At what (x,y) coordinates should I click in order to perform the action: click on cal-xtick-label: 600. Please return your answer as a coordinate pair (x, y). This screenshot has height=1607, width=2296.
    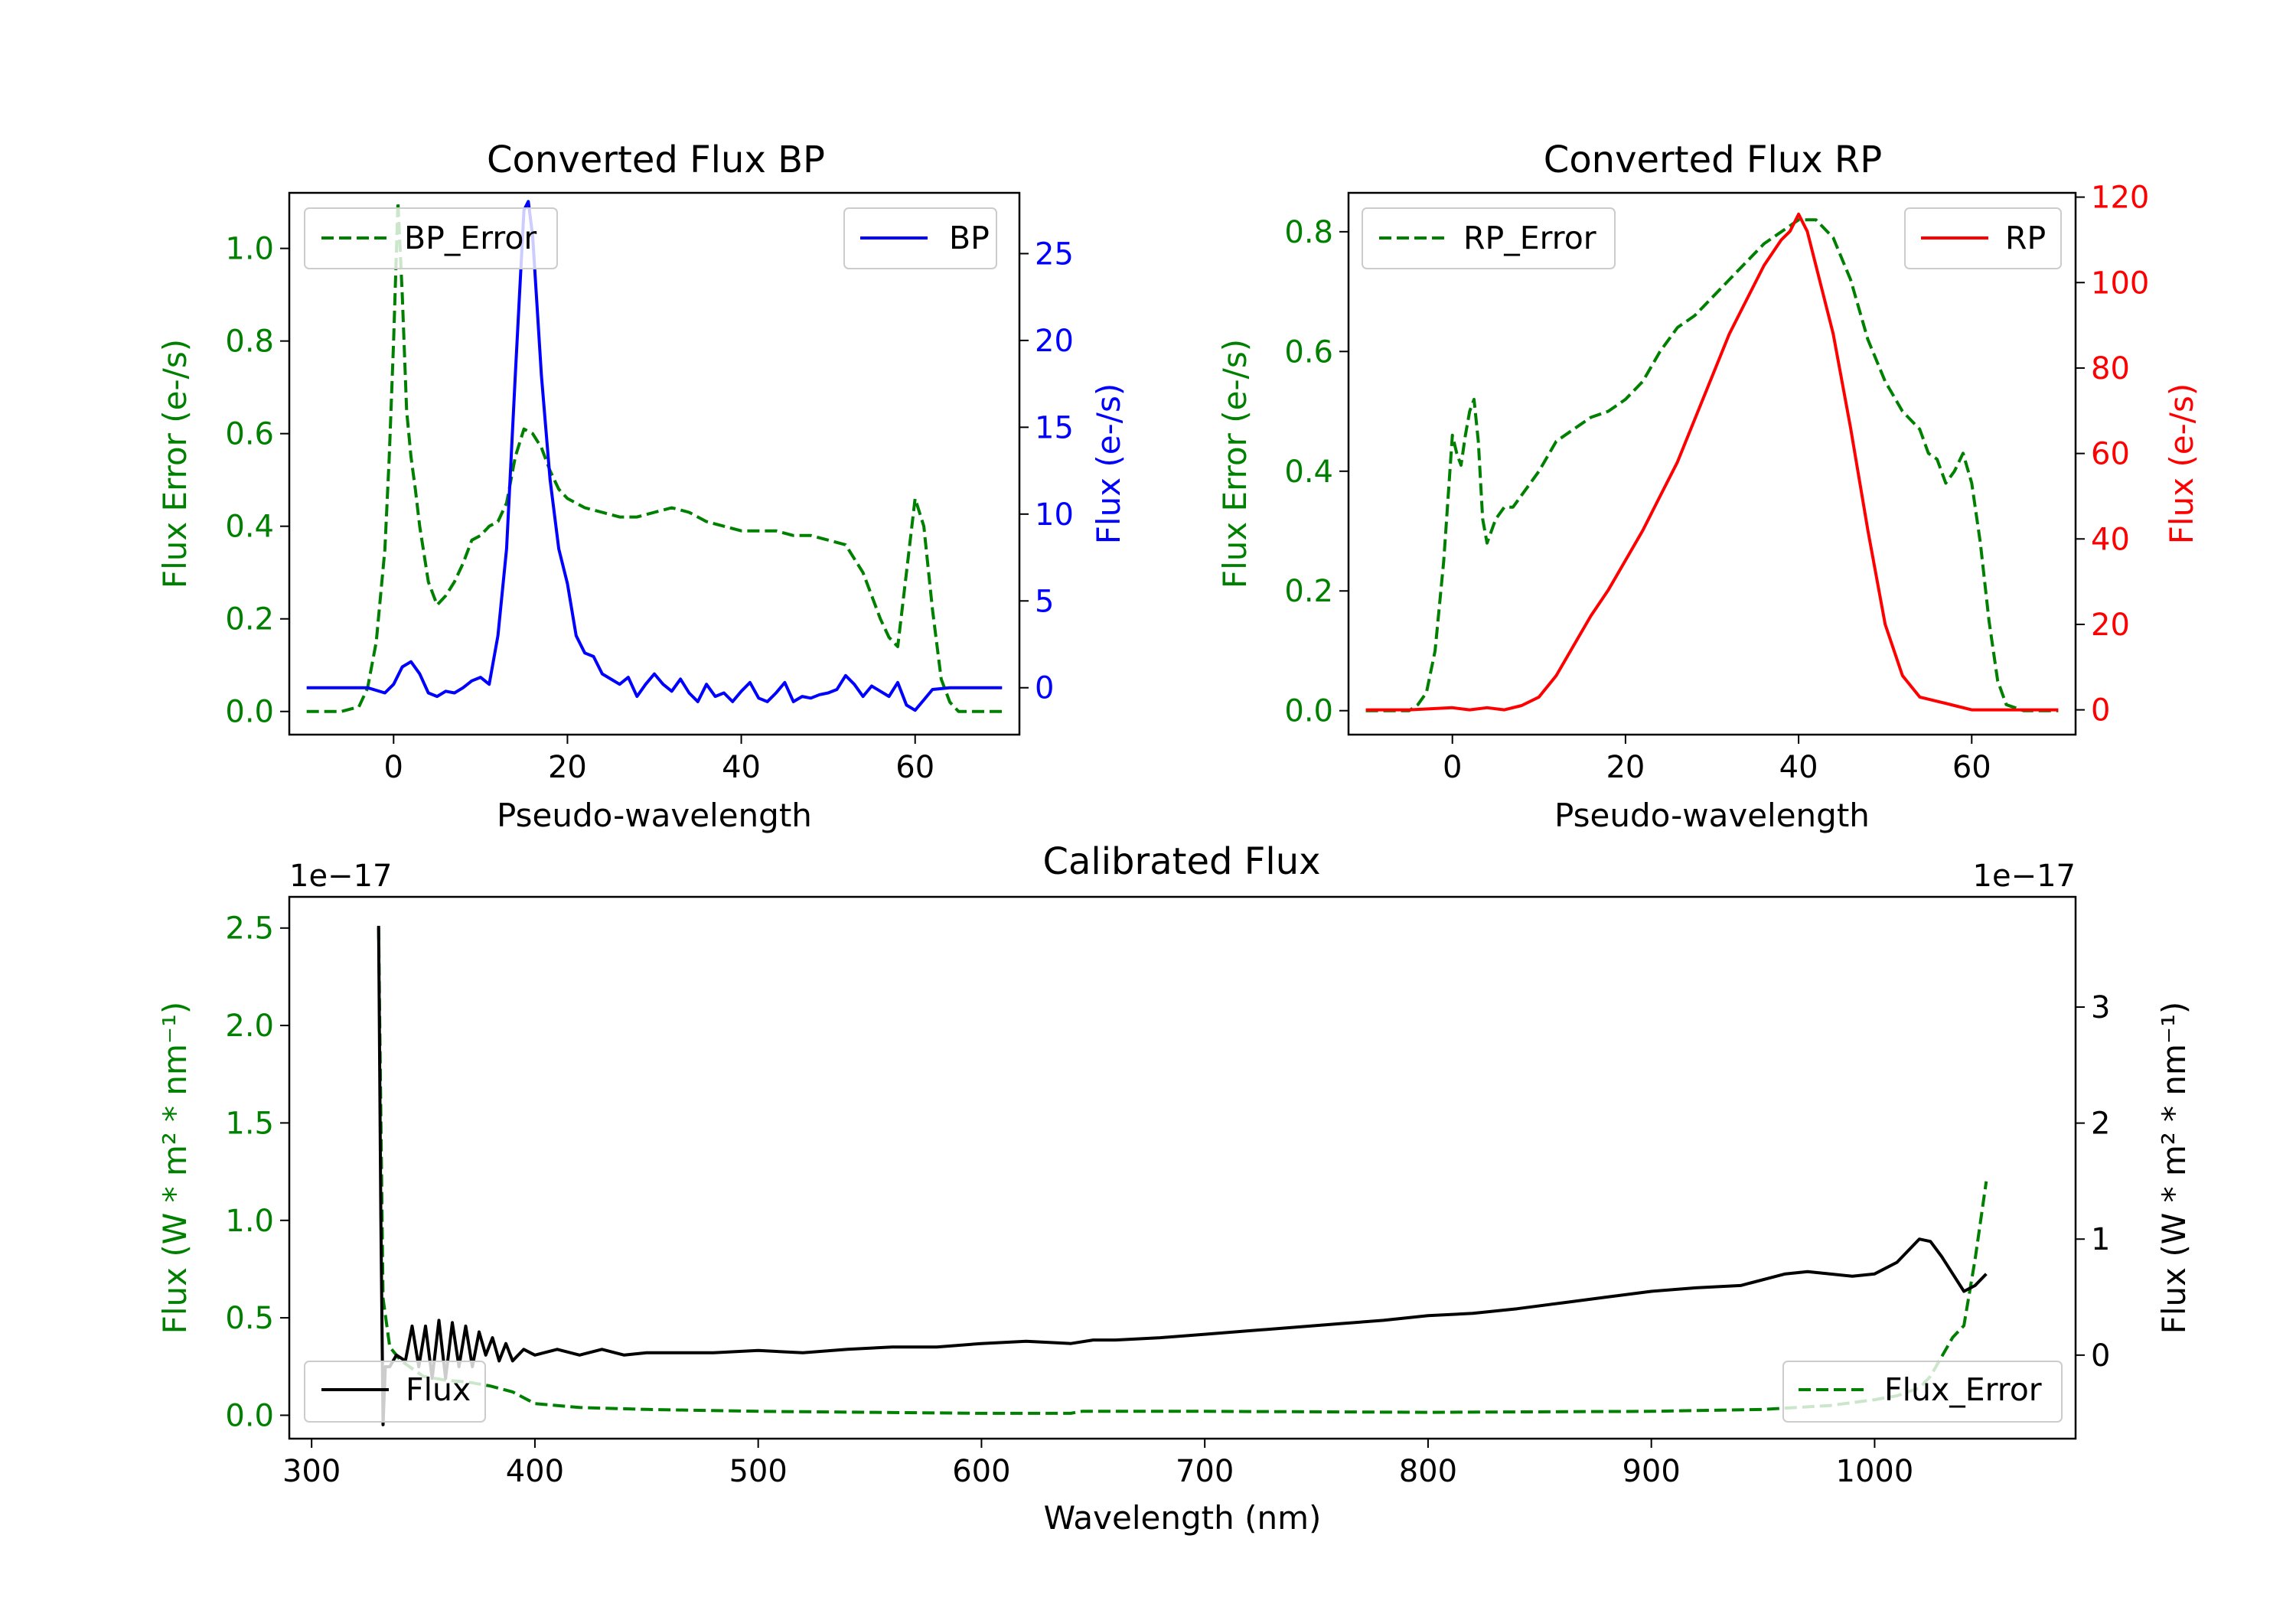
    Looking at the image, I should click on (981, 1471).